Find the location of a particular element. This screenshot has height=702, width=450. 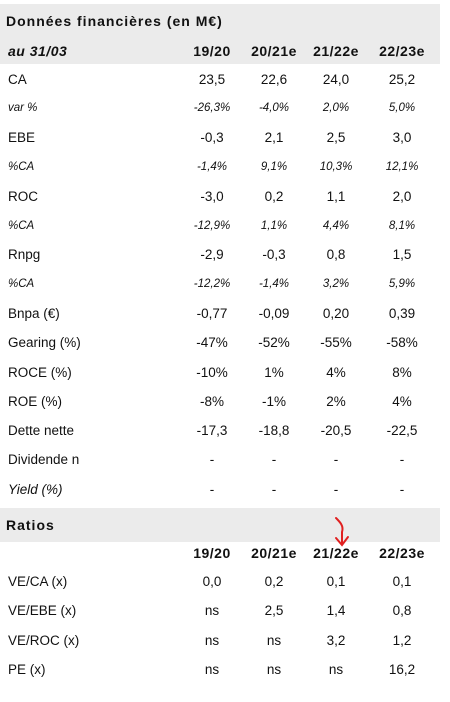

ratios-header-col-1: 19/20 is located at coordinates (212, 553).